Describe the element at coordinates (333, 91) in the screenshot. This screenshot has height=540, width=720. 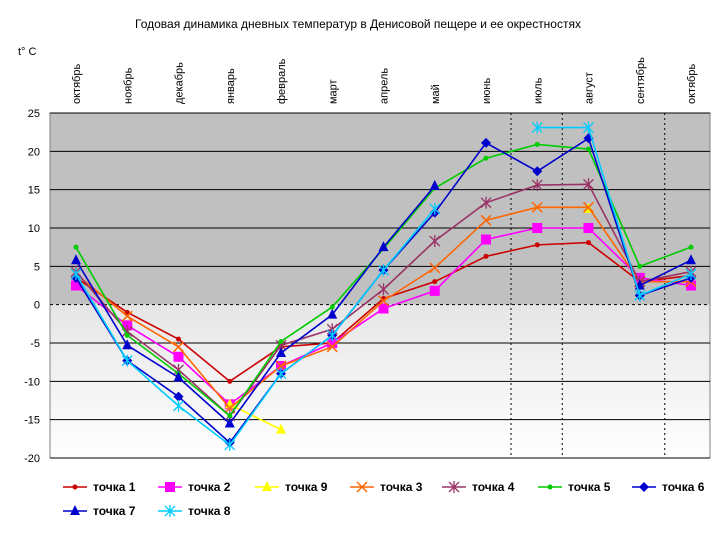
I see `month-label: март` at that location.